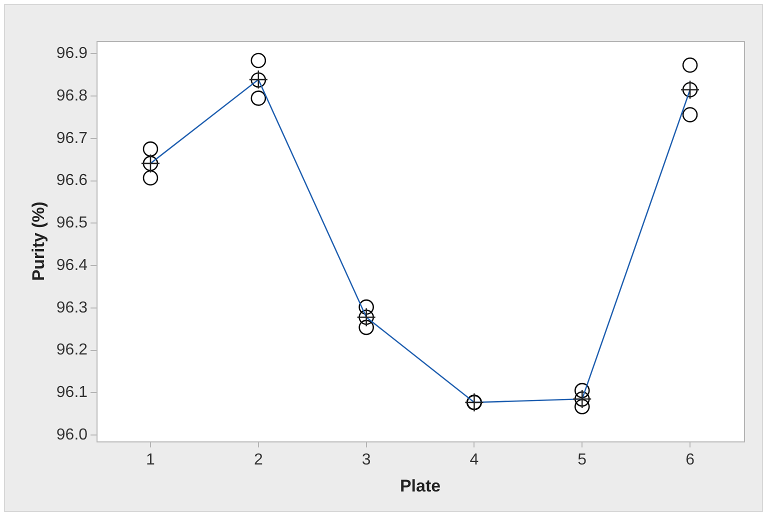 The image size is (767, 516). I want to click on y-tick-label: 96.1, so click(72, 393).